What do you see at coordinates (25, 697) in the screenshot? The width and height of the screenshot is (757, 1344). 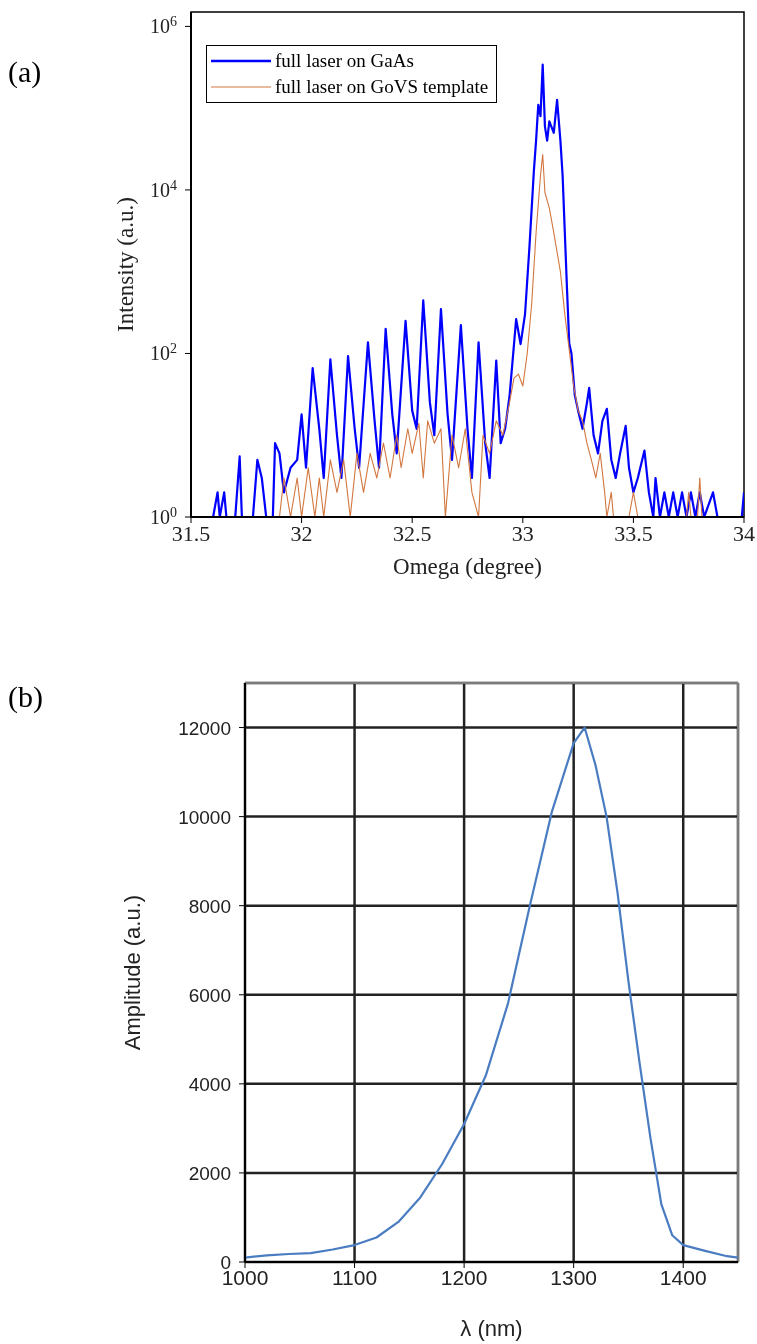 I see `text: (b)` at bounding box center [25, 697].